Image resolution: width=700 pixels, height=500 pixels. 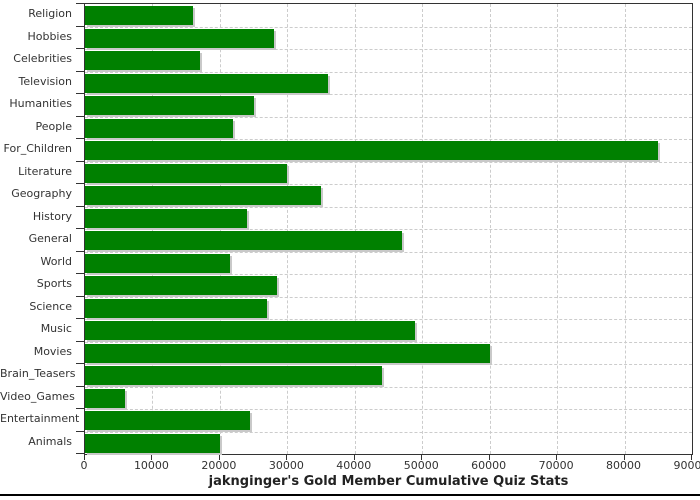 What do you see at coordinates (206, 83) in the screenshot?
I see `bar-television` at bounding box center [206, 83].